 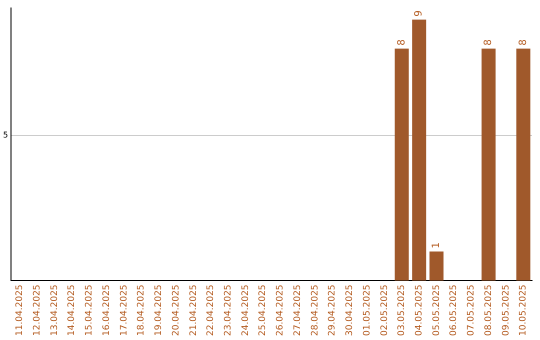 What do you see at coordinates (436, 245) in the screenshot?
I see `data-label: 1` at bounding box center [436, 245].